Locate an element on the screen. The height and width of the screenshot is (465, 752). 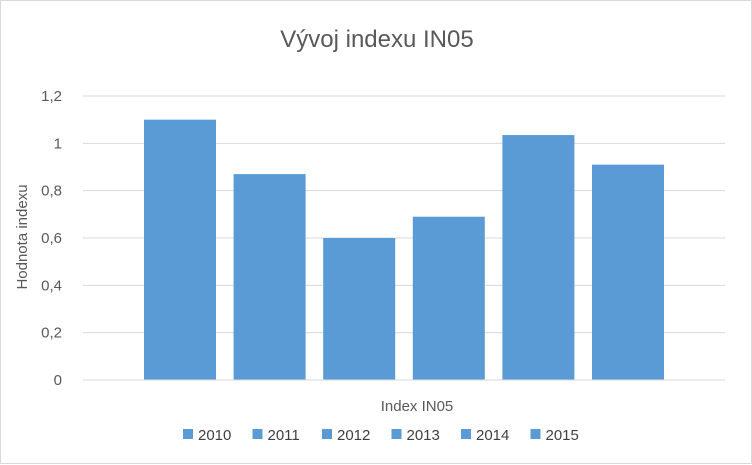
legend-label: 2014 is located at coordinates (492, 435).